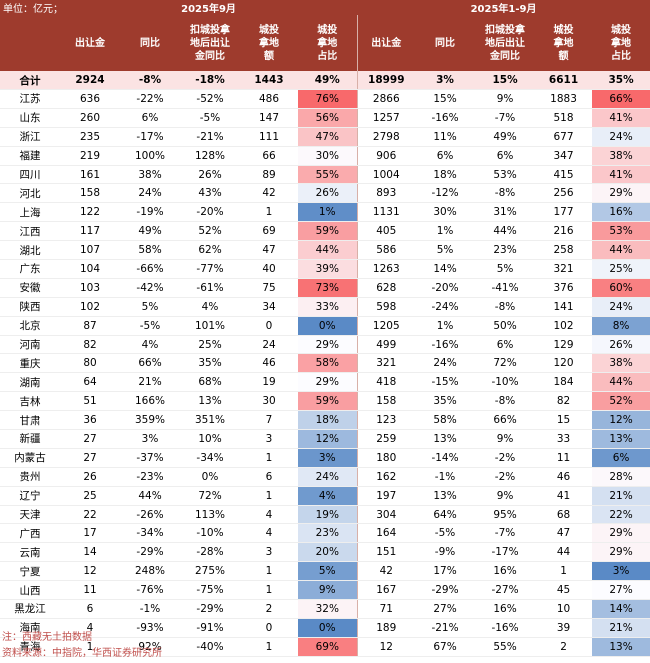  I want to click on table-cell: -20%, so click(445, 288).